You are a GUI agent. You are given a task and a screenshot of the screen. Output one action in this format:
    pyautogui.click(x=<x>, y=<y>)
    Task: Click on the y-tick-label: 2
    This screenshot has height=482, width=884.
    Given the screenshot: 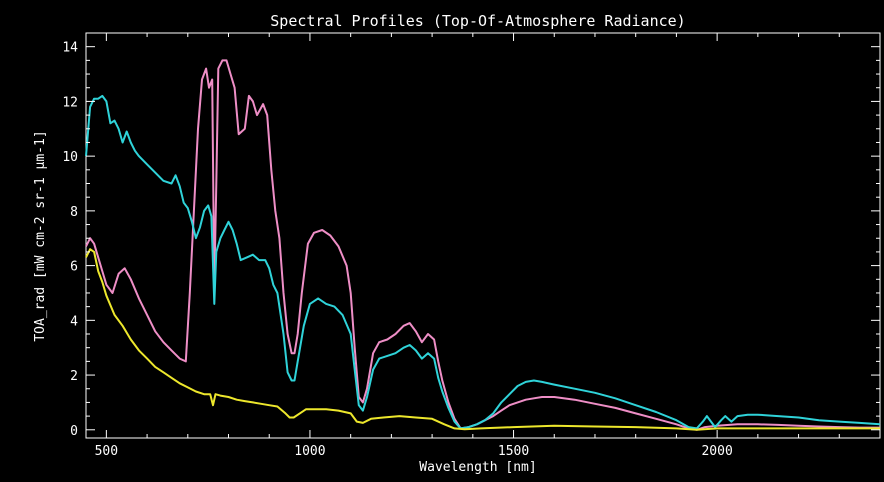 What is the action you would take?
    pyautogui.click(x=74, y=376)
    